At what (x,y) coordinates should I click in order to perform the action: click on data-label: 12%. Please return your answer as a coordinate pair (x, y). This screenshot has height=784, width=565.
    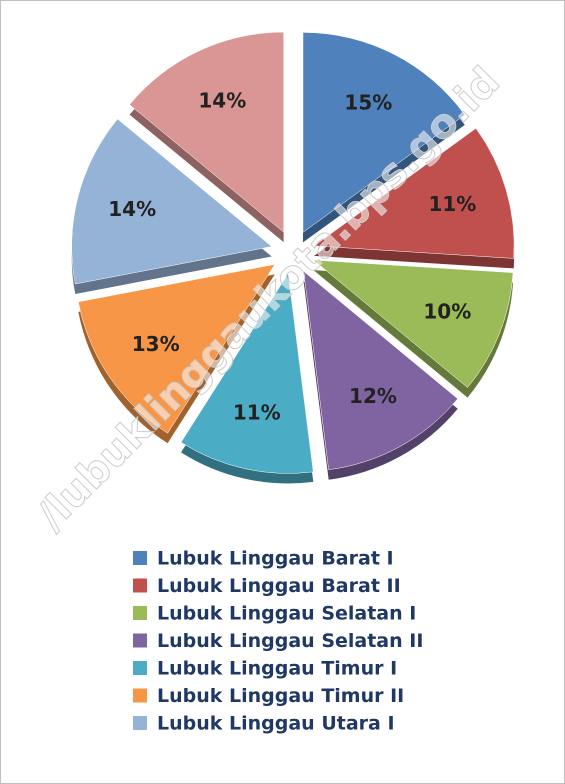
    Looking at the image, I should click on (373, 396).